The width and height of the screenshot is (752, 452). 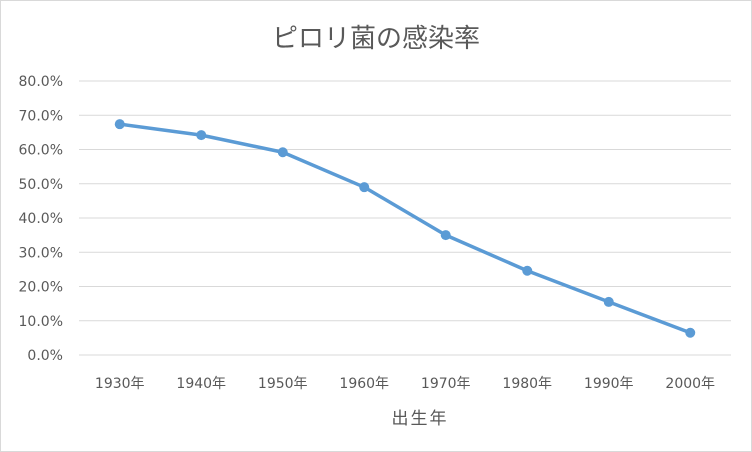 What do you see at coordinates (41, 82) in the screenshot?
I see `y-tick-label: 80.0%` at bounding box center [41, 82].